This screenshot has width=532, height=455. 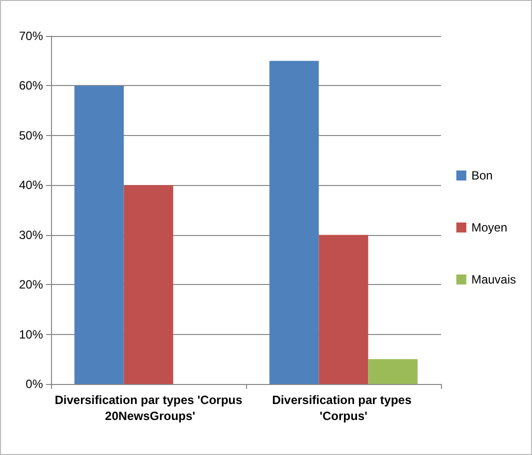 I want to click on y-tick-label: 60%, so click(x=31, y=85).